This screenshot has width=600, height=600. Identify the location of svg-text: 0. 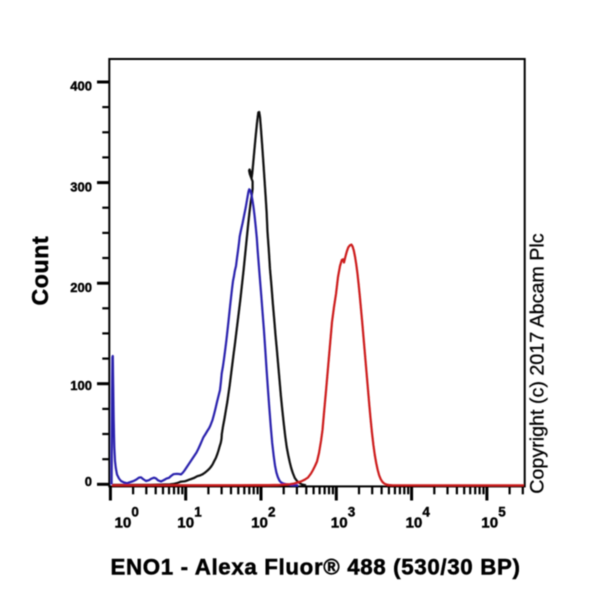
(88, 481).